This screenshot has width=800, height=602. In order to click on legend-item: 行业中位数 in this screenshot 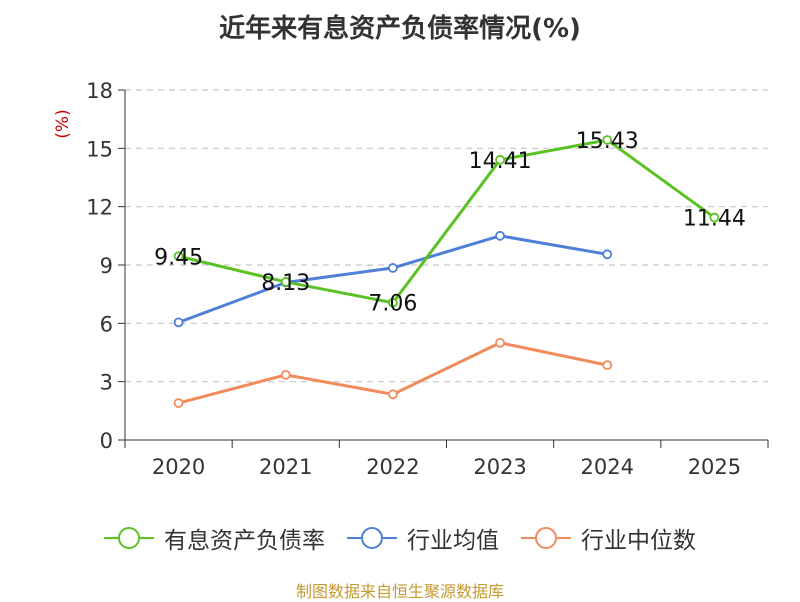, I will do `click(608, 538)`.